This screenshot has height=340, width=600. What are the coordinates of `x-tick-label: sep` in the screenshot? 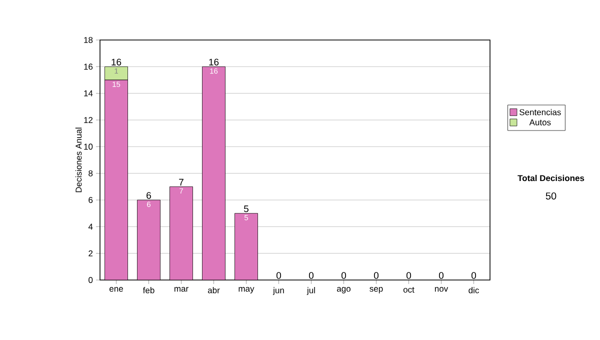 It's located at (376, 290).